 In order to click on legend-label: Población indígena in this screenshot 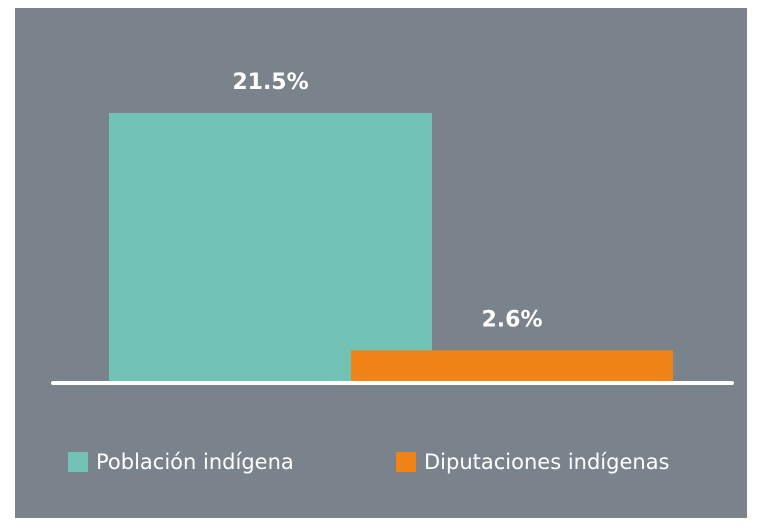, I will do `click(195, 462)`.